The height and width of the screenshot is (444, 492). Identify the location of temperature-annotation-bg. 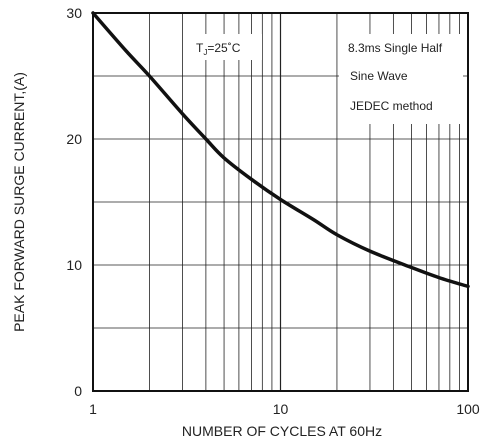
(224, 47).